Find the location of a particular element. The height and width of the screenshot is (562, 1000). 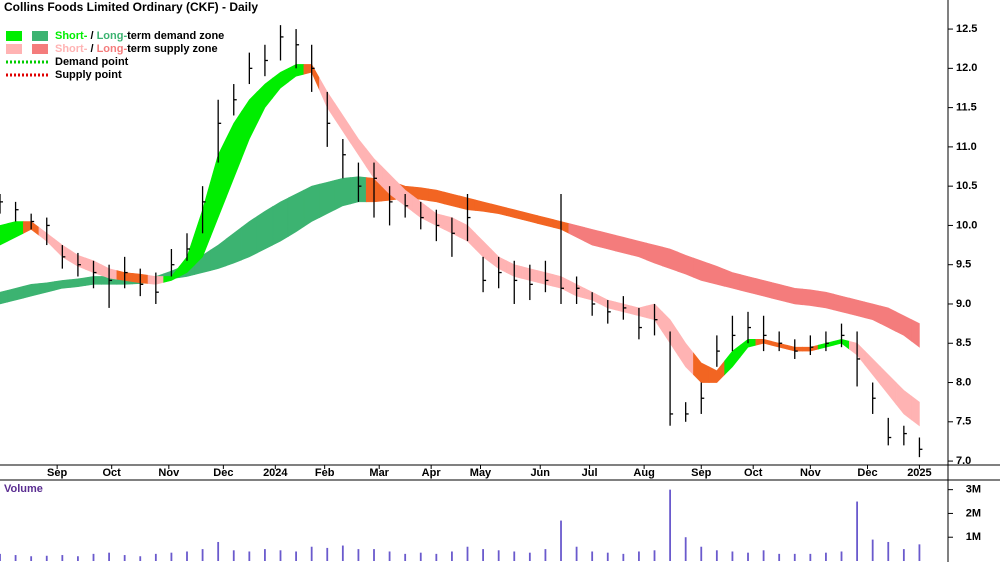

x-tick-label: May is located at coordinates (481, 473).